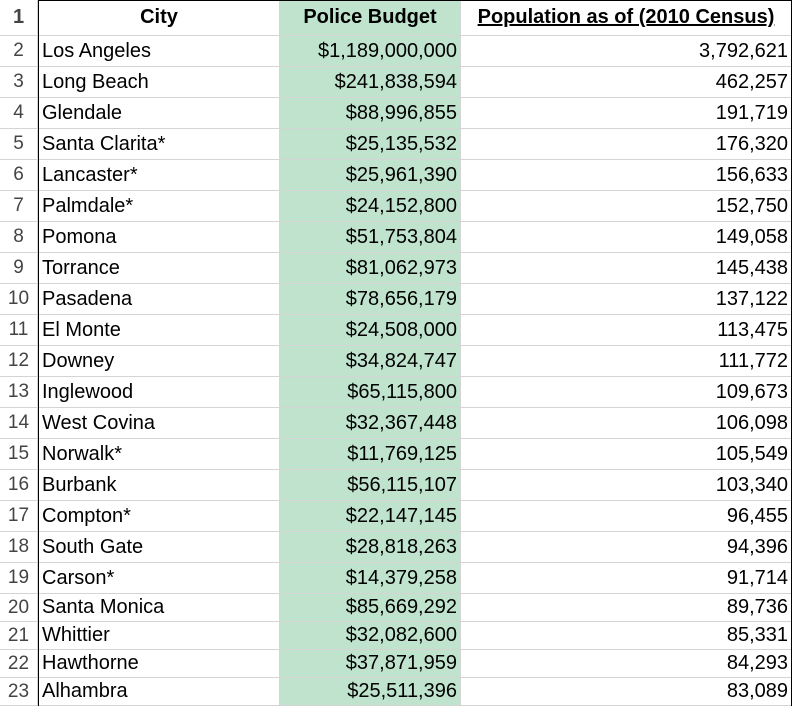 Image resolution: width=794 pixels, height=706 pixels. Describe the element at coordinates (370, 144) in the screenshot. I see `police-budget-cell: $25,135,532` at that location.